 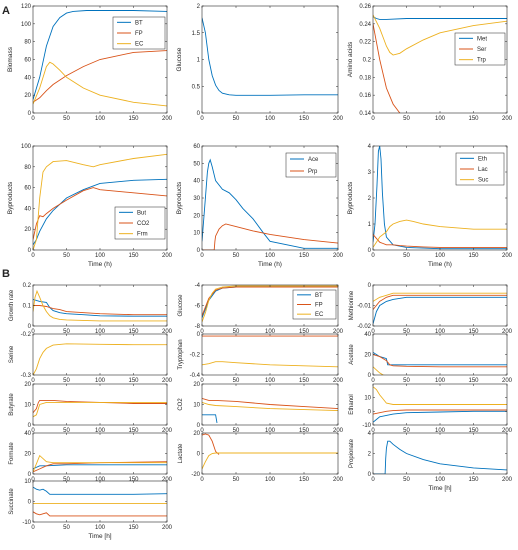 What do you see at coordinates (440, 198) in the screenshot?
I see `series-line-eth` at bounding box center [440, 198].